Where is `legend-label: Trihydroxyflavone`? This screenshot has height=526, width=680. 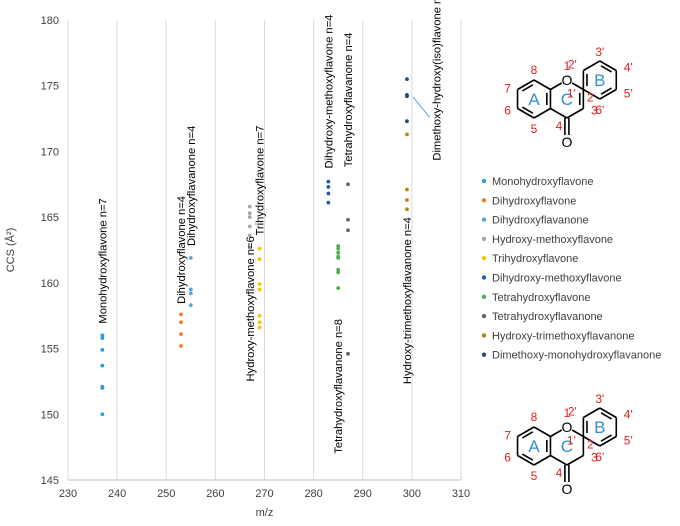 legend-label: Trihydroxyflavone is located at coordinates (535, 259).